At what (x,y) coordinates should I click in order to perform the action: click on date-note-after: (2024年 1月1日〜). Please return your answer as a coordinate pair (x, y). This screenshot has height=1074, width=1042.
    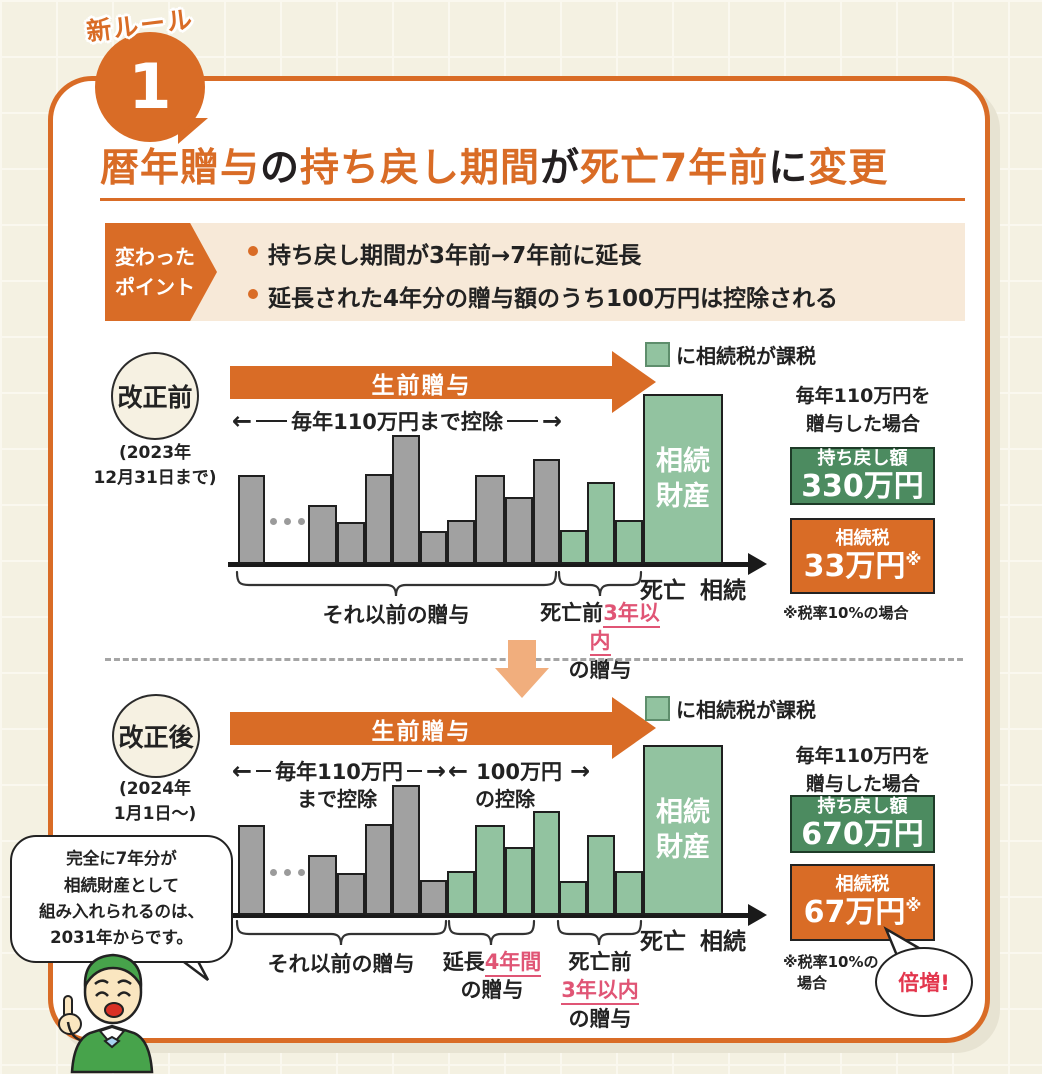
    Looking at the image, I should click on (155, 801).